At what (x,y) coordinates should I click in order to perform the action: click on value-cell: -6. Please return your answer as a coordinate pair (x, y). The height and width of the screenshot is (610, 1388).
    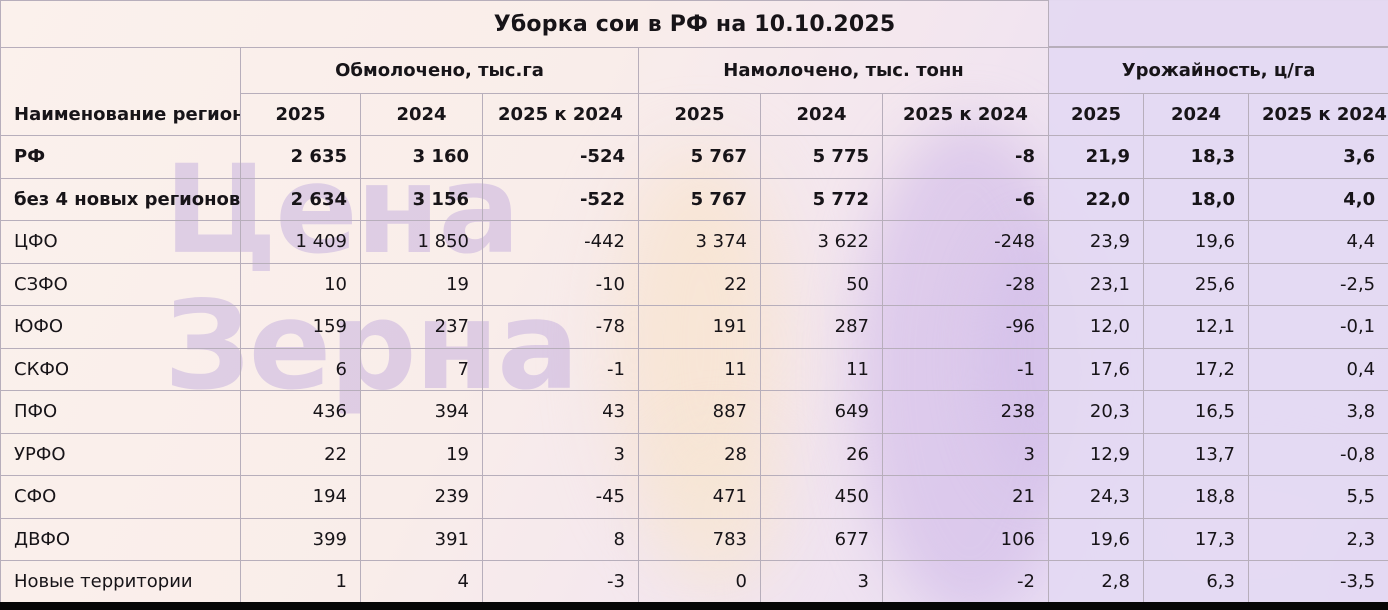
    Looking at the image, I should click on (965, 199).